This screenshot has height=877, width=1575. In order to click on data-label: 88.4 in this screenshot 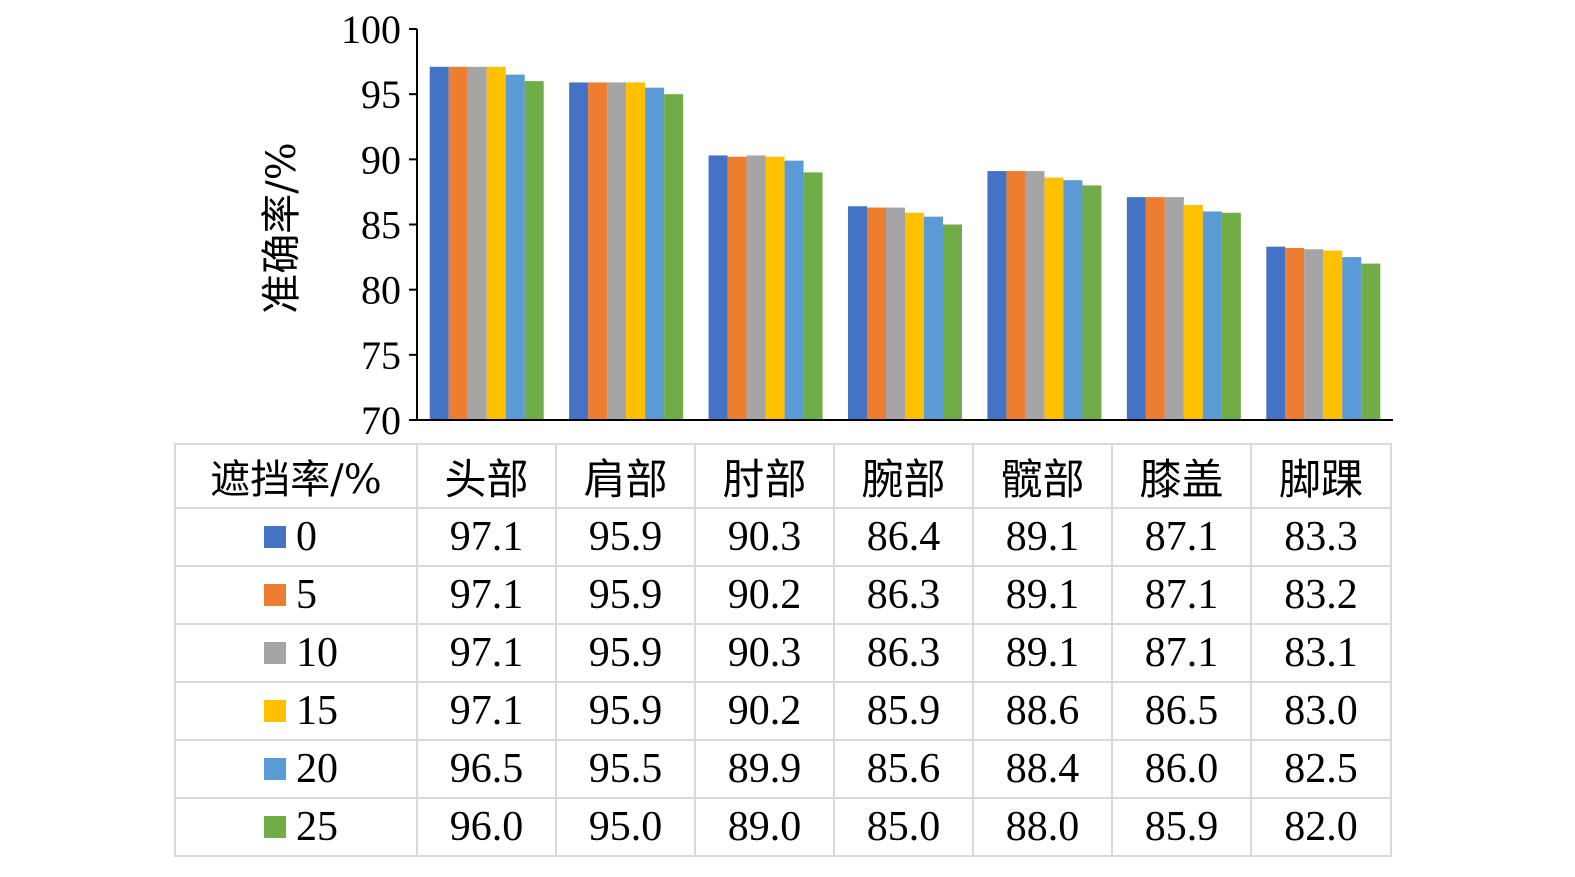, I will do `click(1042, 769)`.